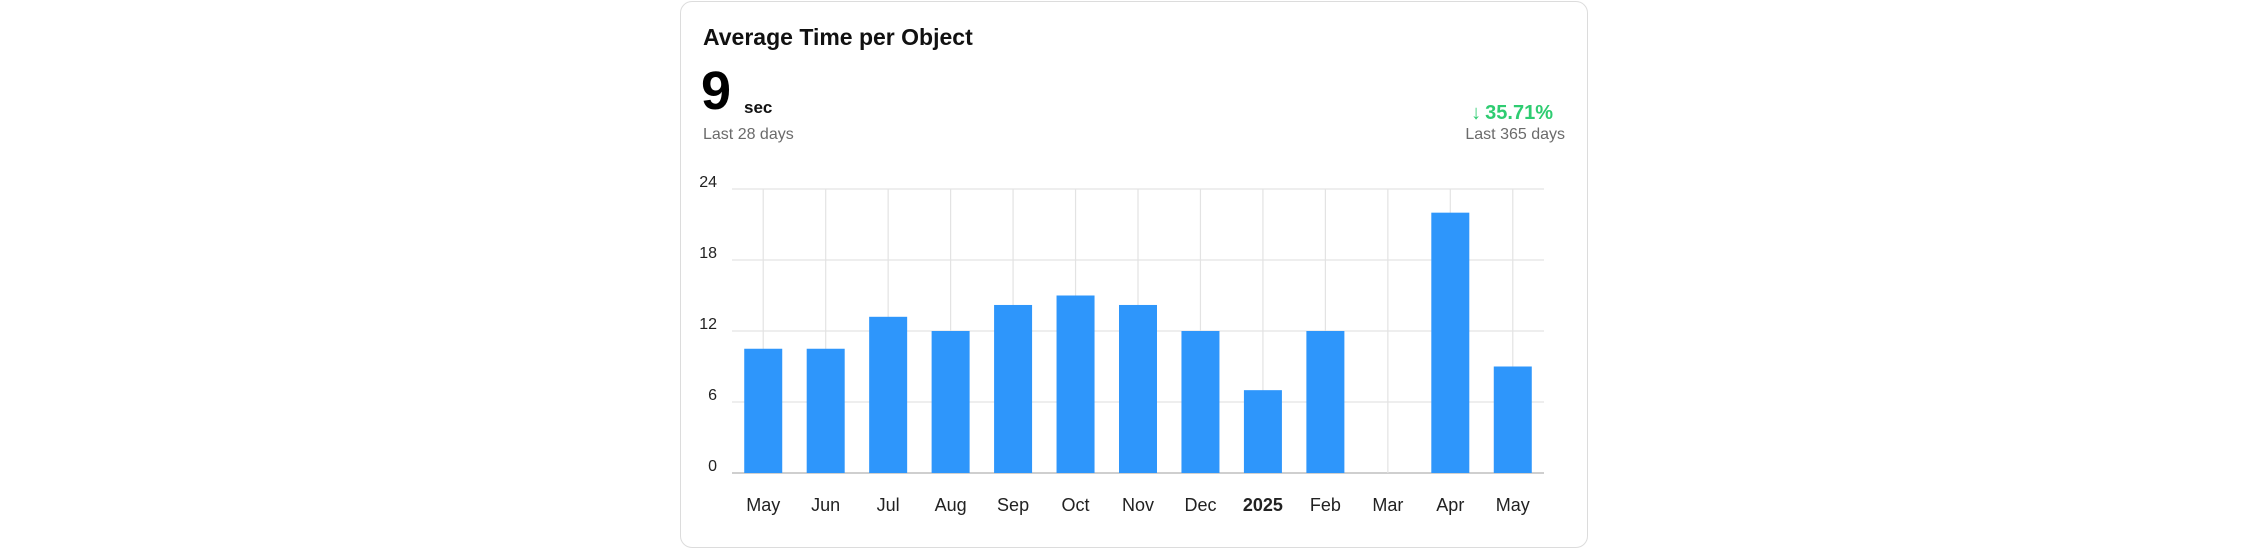 The image size is (2268, 551). What do you see at coordinates (1519, 113) in the screenshot?
I see `change-value: 35.71%` at bounding box center [1519, 113].